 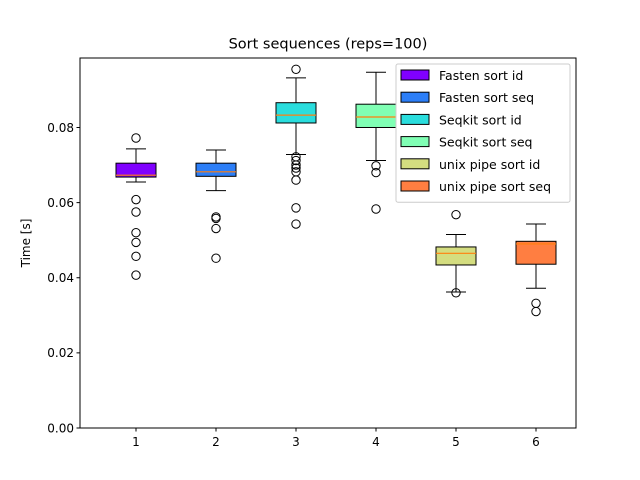 I want to click on legend-label: Fasten sort seq, so click(x=486, y=97).